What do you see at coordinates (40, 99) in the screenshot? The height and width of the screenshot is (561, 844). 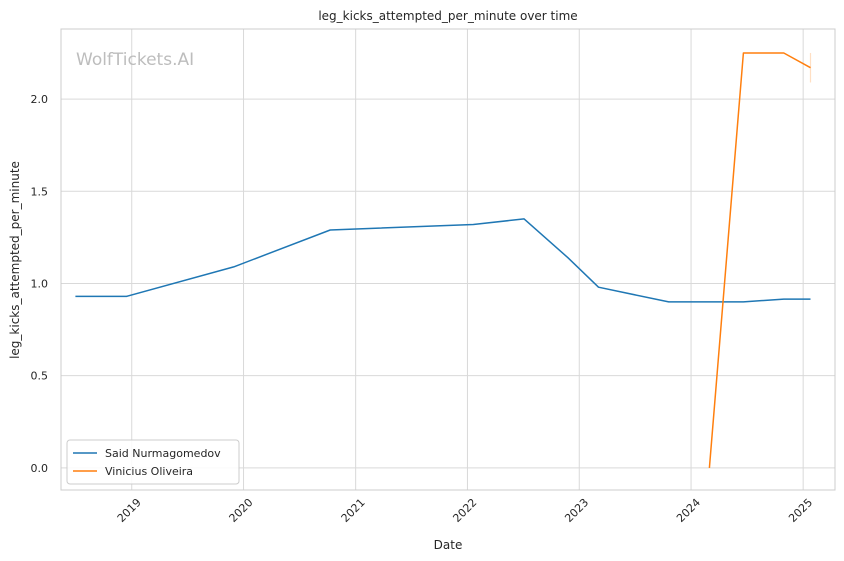 I see `y-tick-label: 2.0` at bounding box center [40, 99].